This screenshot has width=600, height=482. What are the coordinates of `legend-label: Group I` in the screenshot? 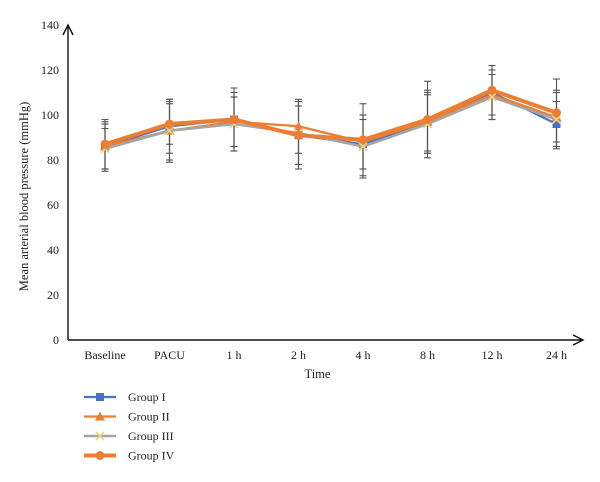 It's located at (147, 397).